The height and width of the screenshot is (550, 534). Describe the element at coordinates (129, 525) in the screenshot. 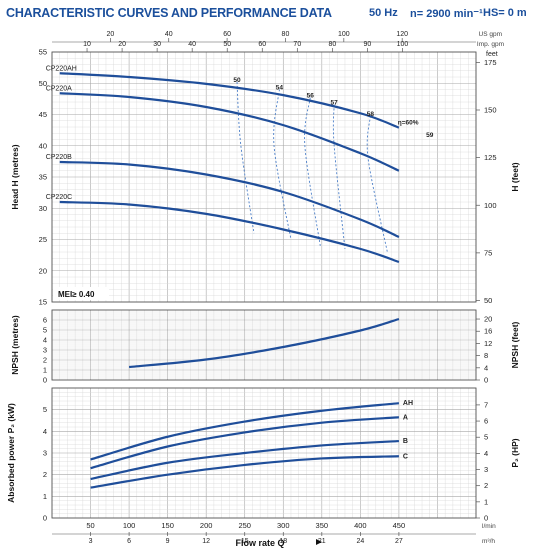

I see `x-tick-label: 100` at that location.